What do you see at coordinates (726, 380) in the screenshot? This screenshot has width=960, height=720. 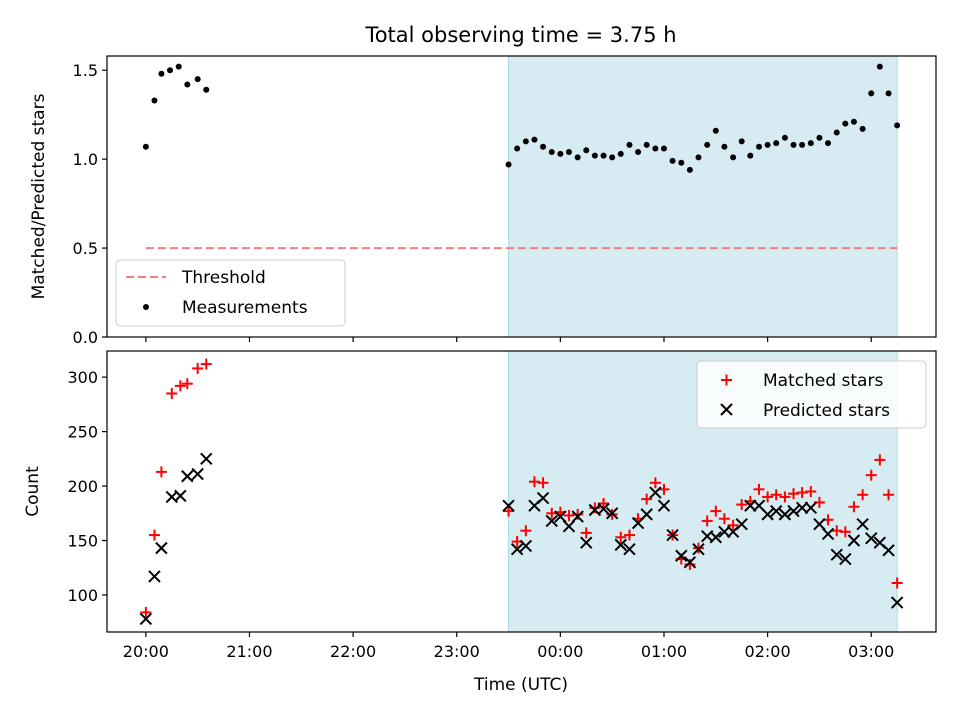 I see `legend-matched-swatch` at bounding box center [726, 380].